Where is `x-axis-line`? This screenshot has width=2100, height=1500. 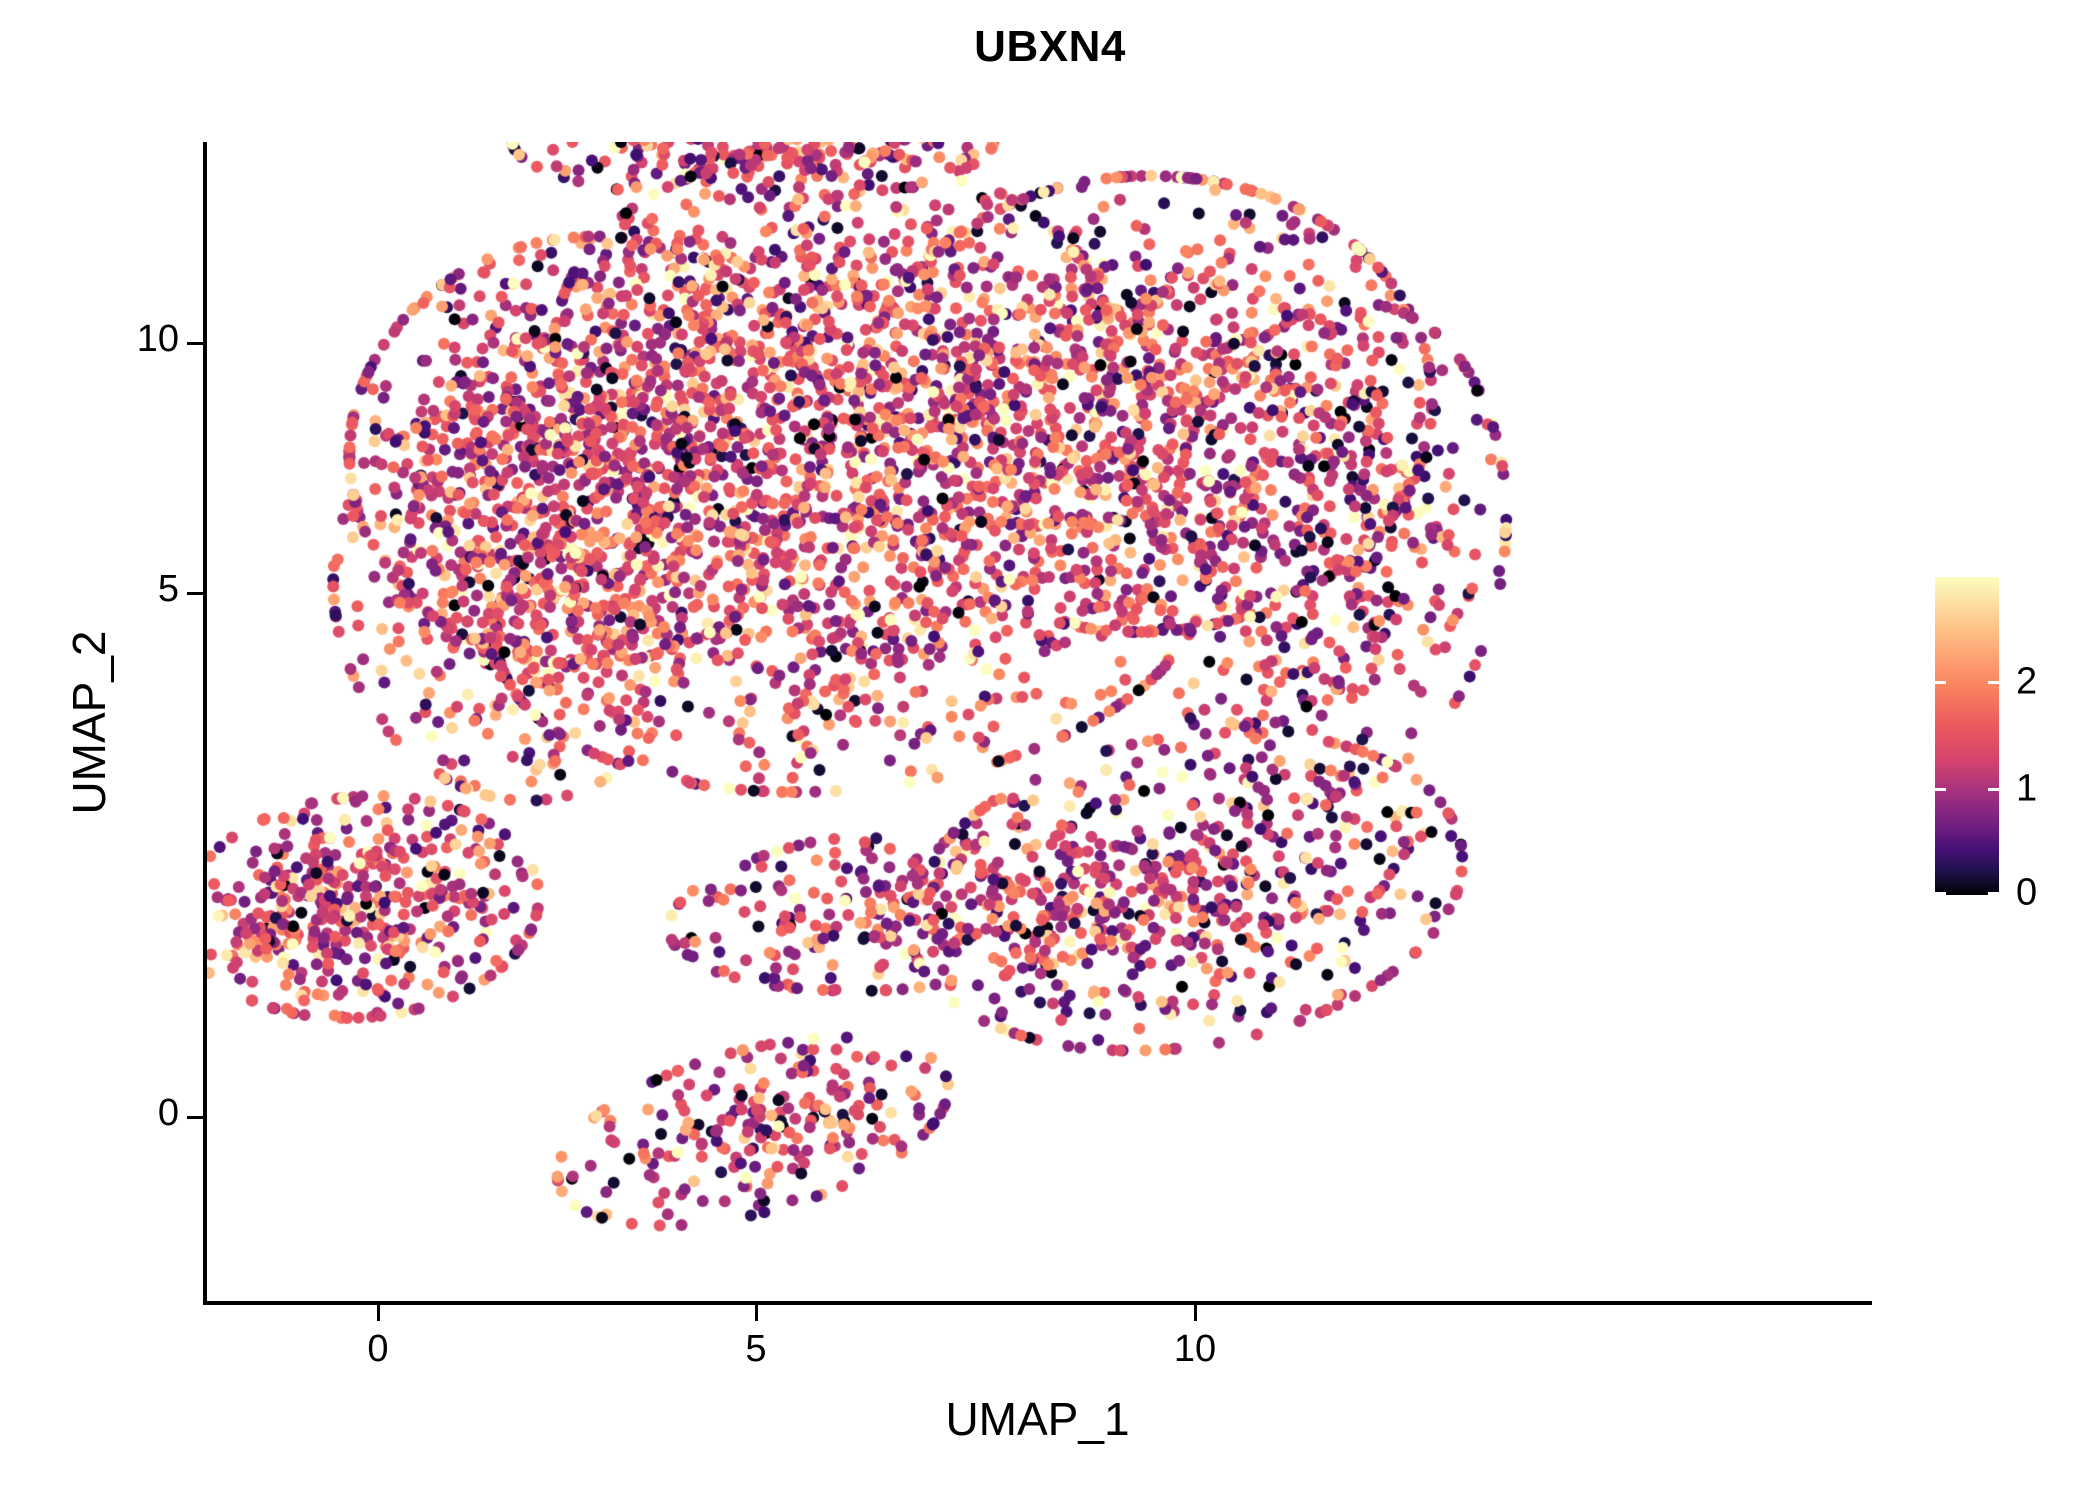
x-axis-line is located at coordinates (1037, 1303).